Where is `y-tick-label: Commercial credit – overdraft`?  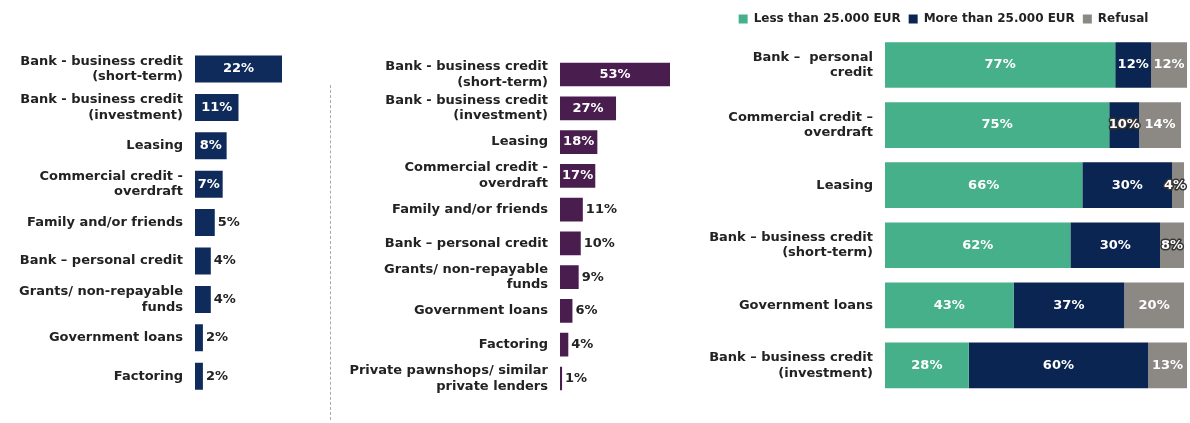 y-tick-label: Commercial credit – overdraft is located at coordinates (800, 124).